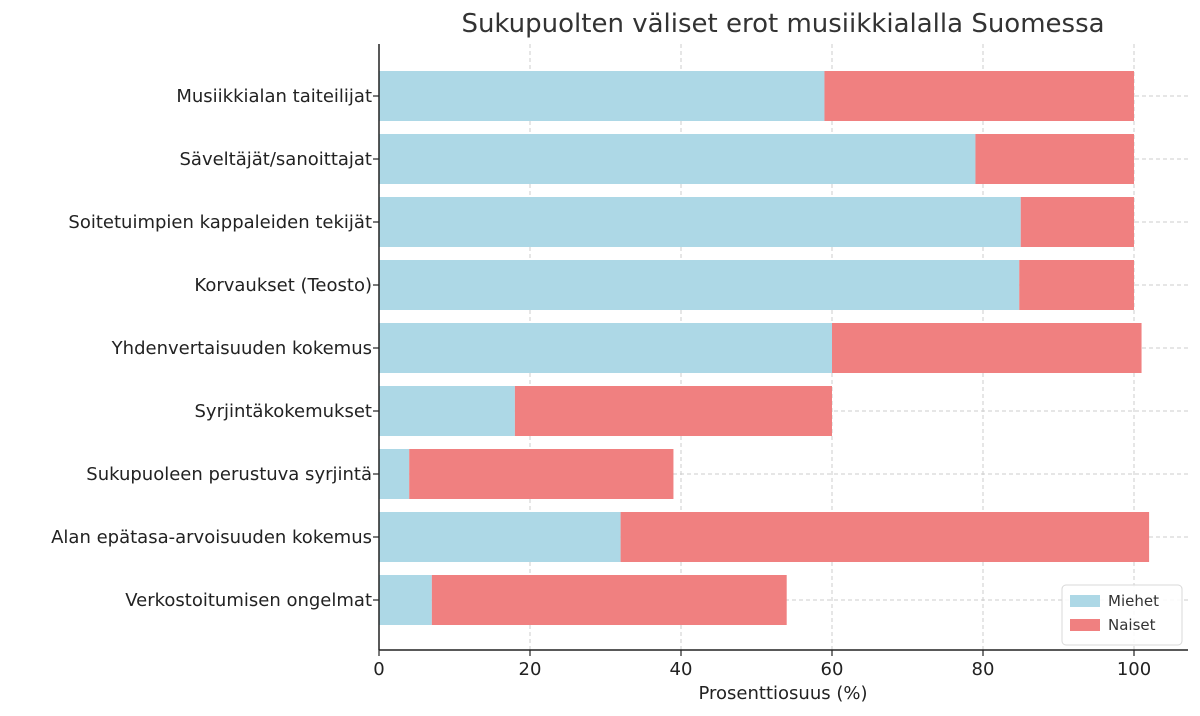 Image resolution: width=1200 pixels, height=716 pixels. What do you see at coordinates (783, 693) in the screenshot?
I see `x-axis-label: Prosenttiosuus (%)` at bounding box center [783, 693].